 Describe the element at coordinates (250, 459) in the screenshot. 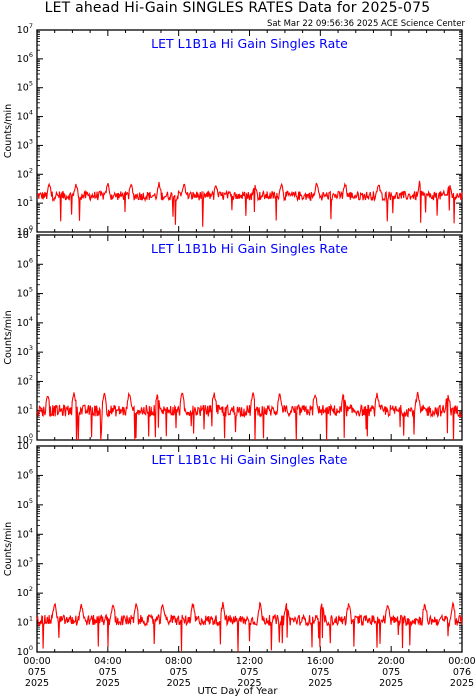

I see `panel-title: LET L1B1c Hi Gain Singles Rate` at that location.